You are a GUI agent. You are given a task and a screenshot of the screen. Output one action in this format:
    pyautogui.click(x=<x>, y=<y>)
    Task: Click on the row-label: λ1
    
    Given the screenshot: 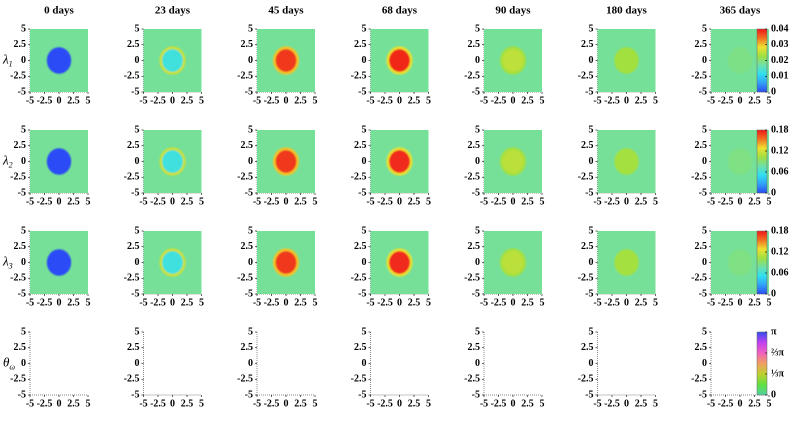 What is the action you would take?
    pyautogui.click(x=7, y=59)
    